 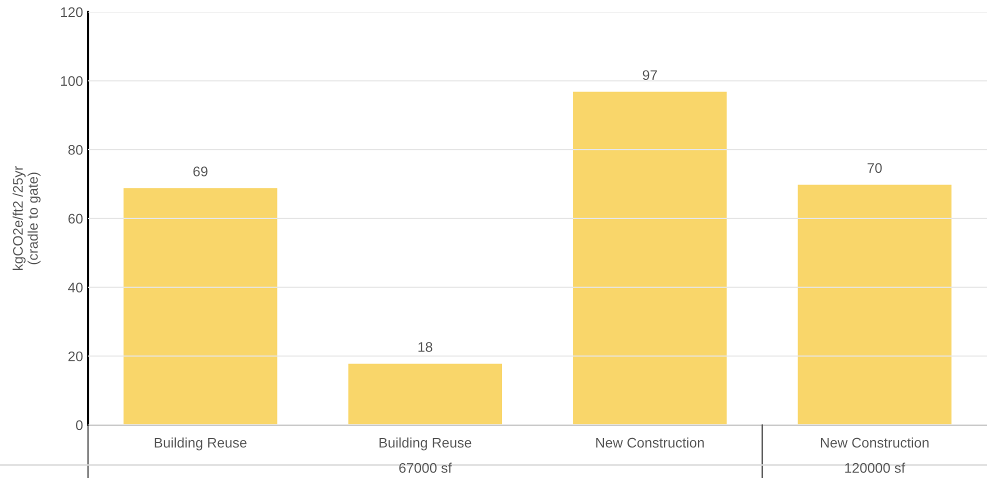 I want to click on y-tick-label: 40, so click(x=75, y=287).